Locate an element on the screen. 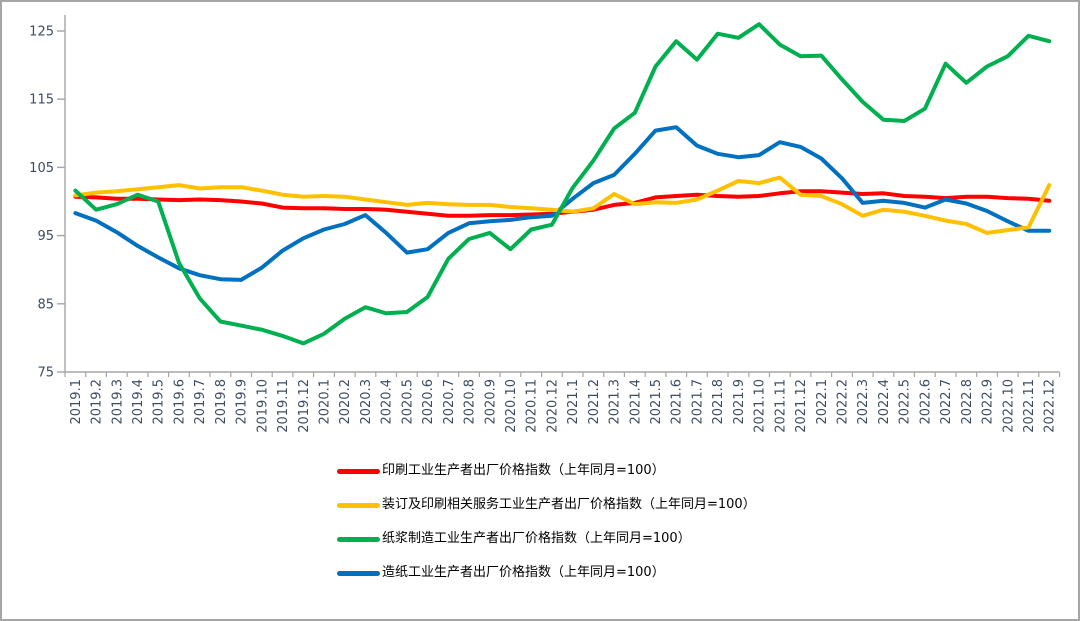 The image size is (1080, 621). y-axis-tick-label: 105 is located at coordinates (41, 168).